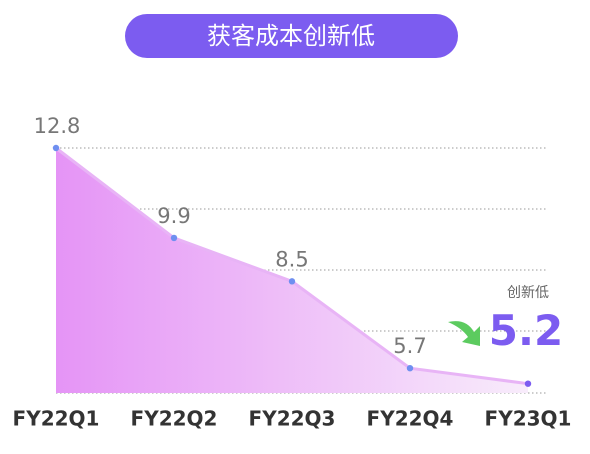  Describe the element at coordinates (292, 419) in the screenshot. I see `x-tick-label: FY22Q3` at that location.